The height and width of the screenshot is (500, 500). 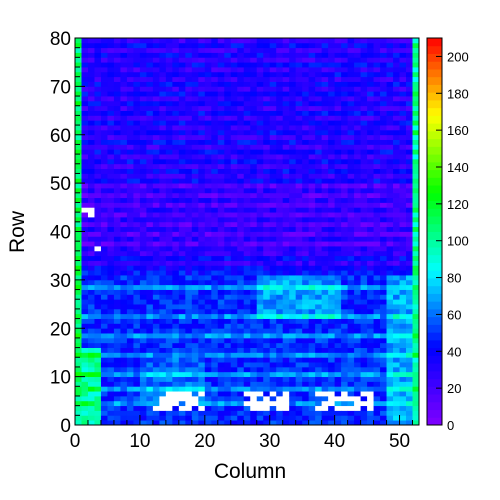 I want to click on colorbar-segment, so click(x=434, y=367).